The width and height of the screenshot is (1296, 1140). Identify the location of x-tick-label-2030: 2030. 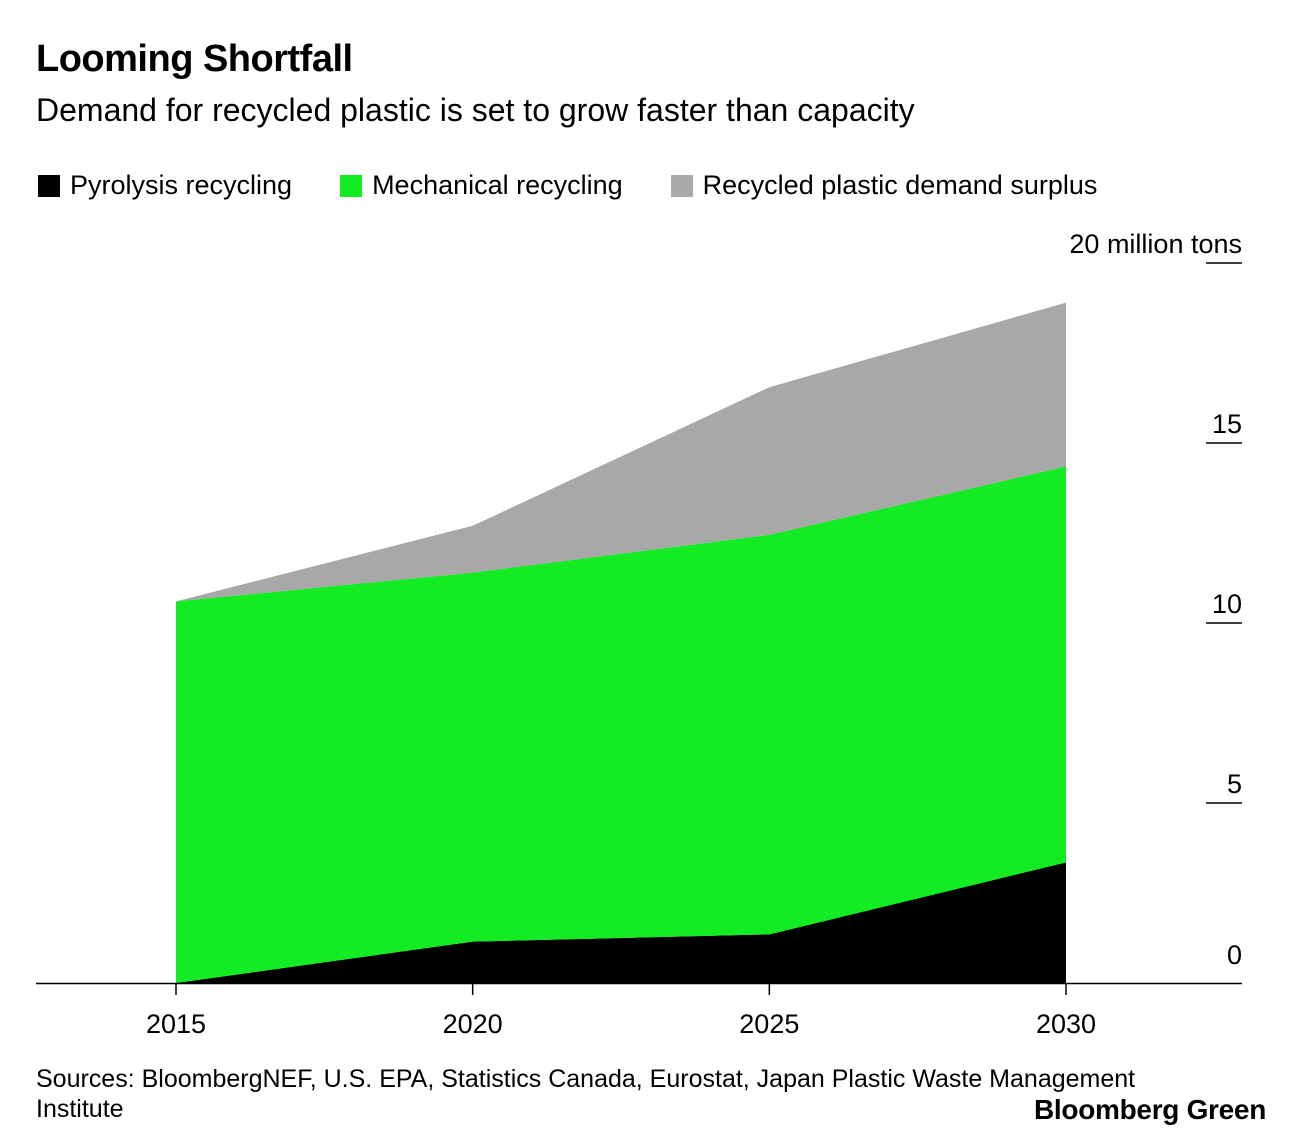
(1066, 1024).